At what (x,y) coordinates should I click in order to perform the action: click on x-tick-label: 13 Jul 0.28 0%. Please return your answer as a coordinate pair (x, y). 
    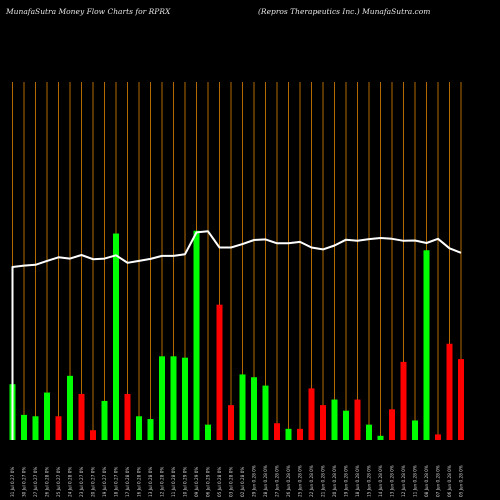
    Looking at the image, I should click on (150, 482).